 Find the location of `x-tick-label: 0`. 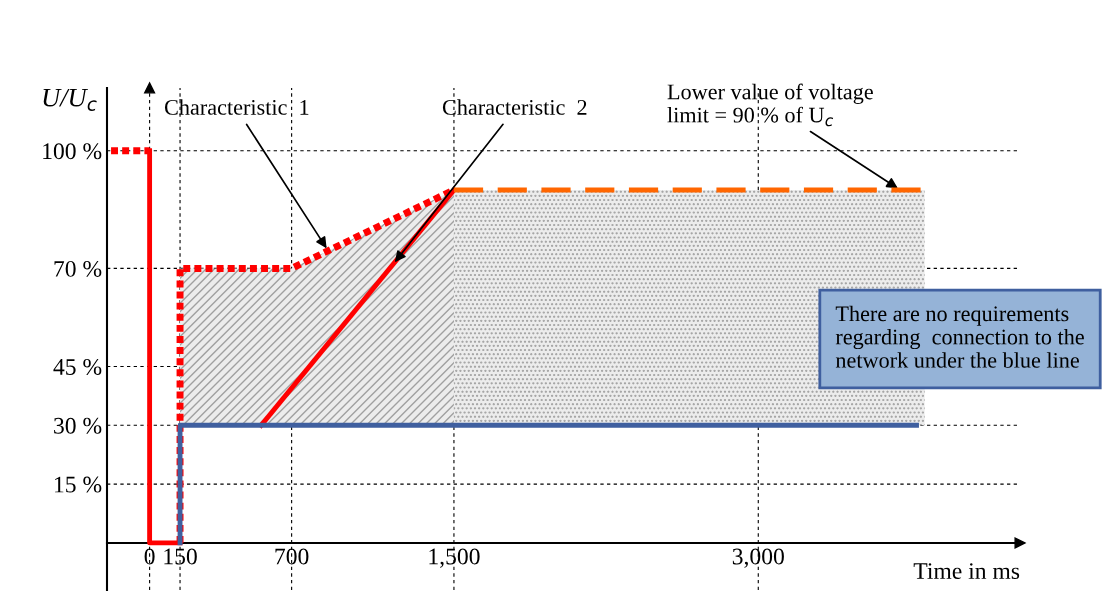

x-tick-label: 0 is located at coordinates (149, 556).